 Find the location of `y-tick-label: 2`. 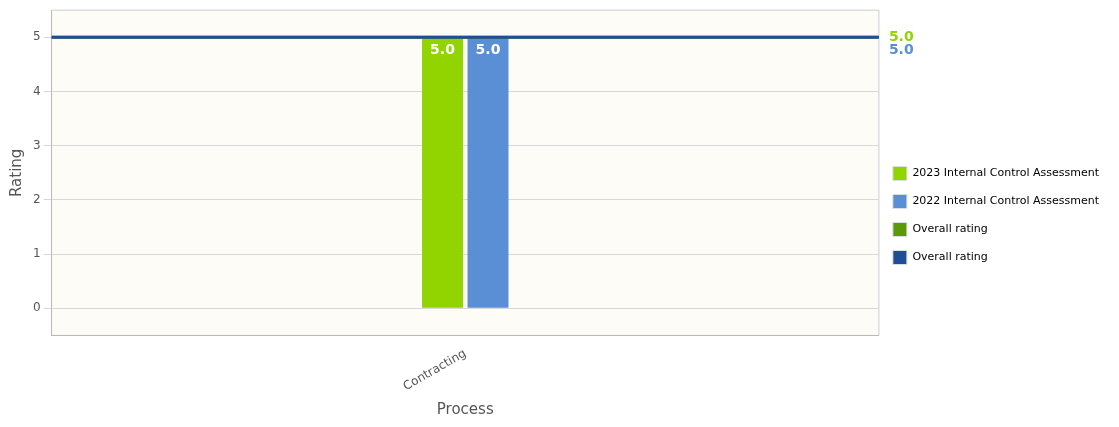

y-tick-label: 2 is located at coordinates (36, 199).